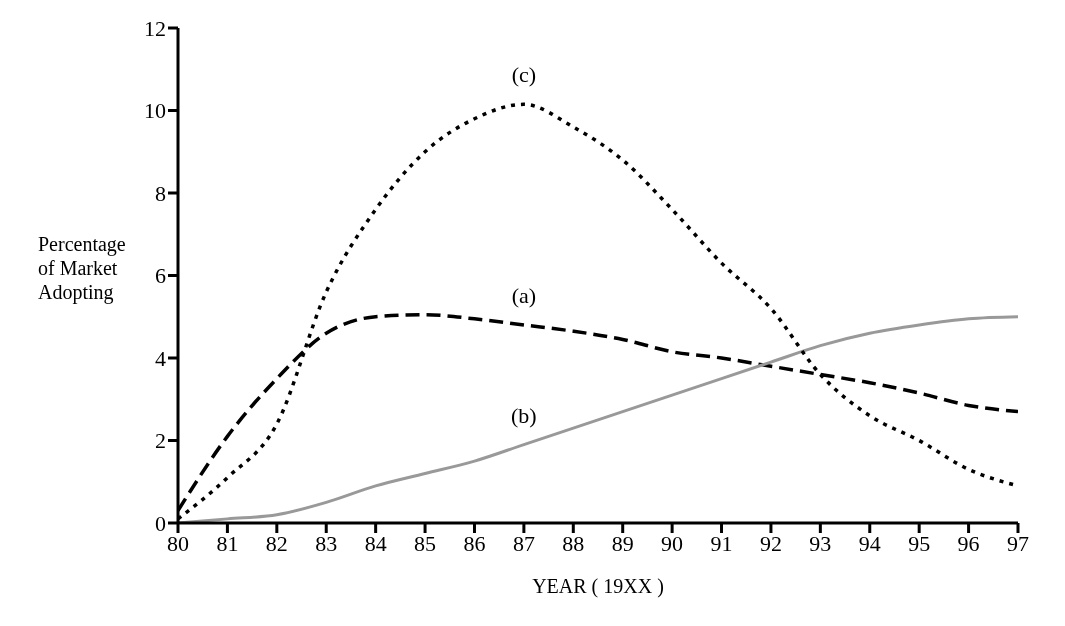 This screenshot has width=1065, height=626. What do you see at coordinates (474, 543) in the screenshot?
I see `x-tick-label: 86` at bounding box center [474, 543].